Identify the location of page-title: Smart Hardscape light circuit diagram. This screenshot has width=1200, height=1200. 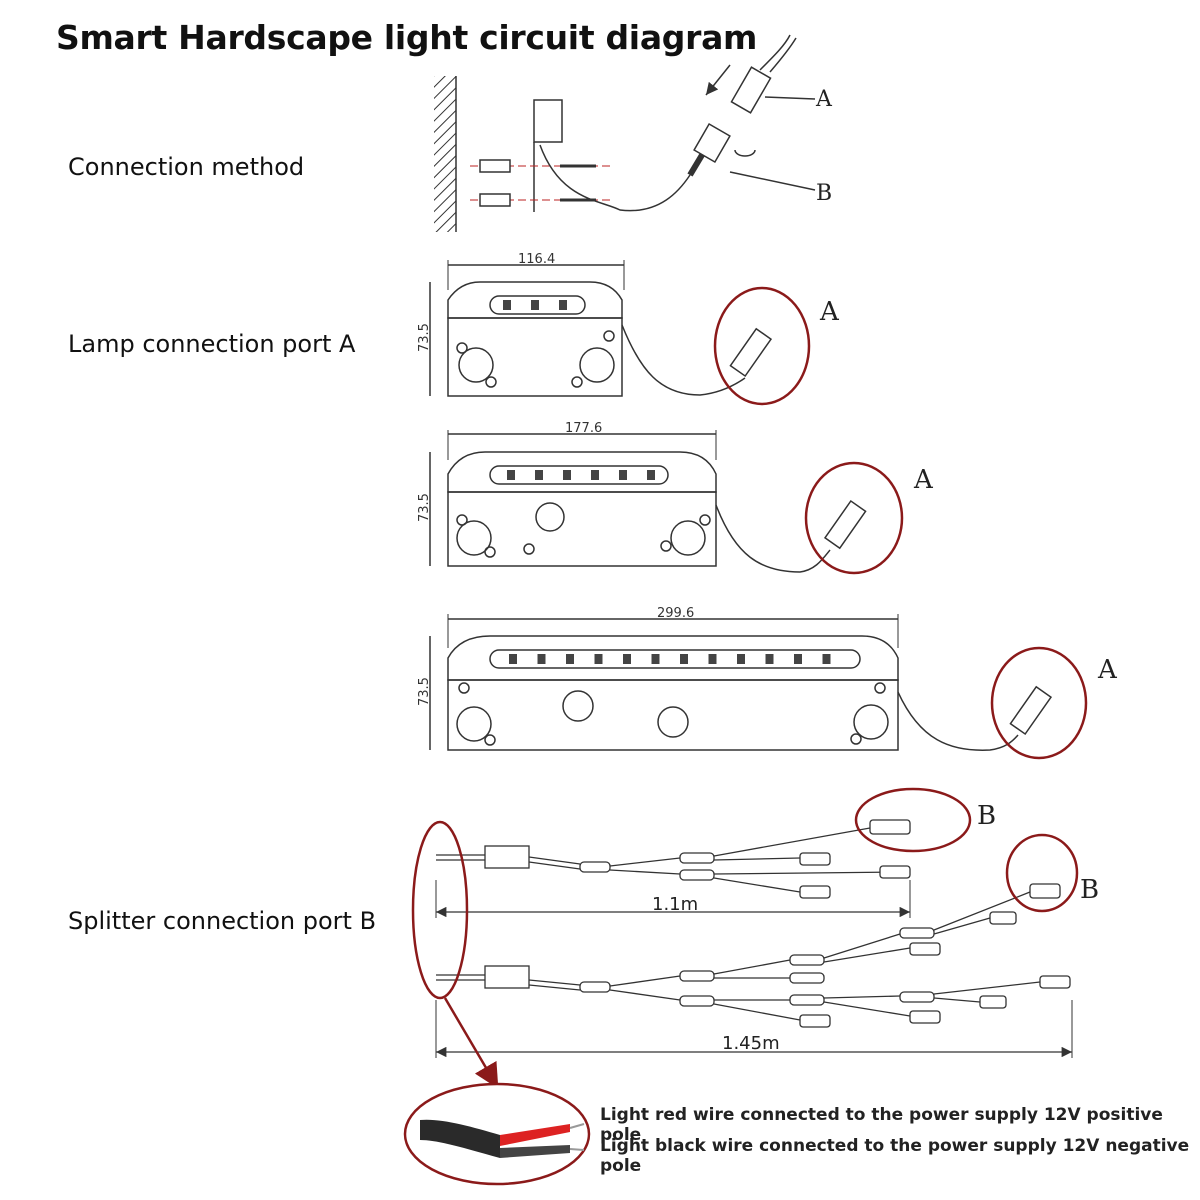
(407, 37).